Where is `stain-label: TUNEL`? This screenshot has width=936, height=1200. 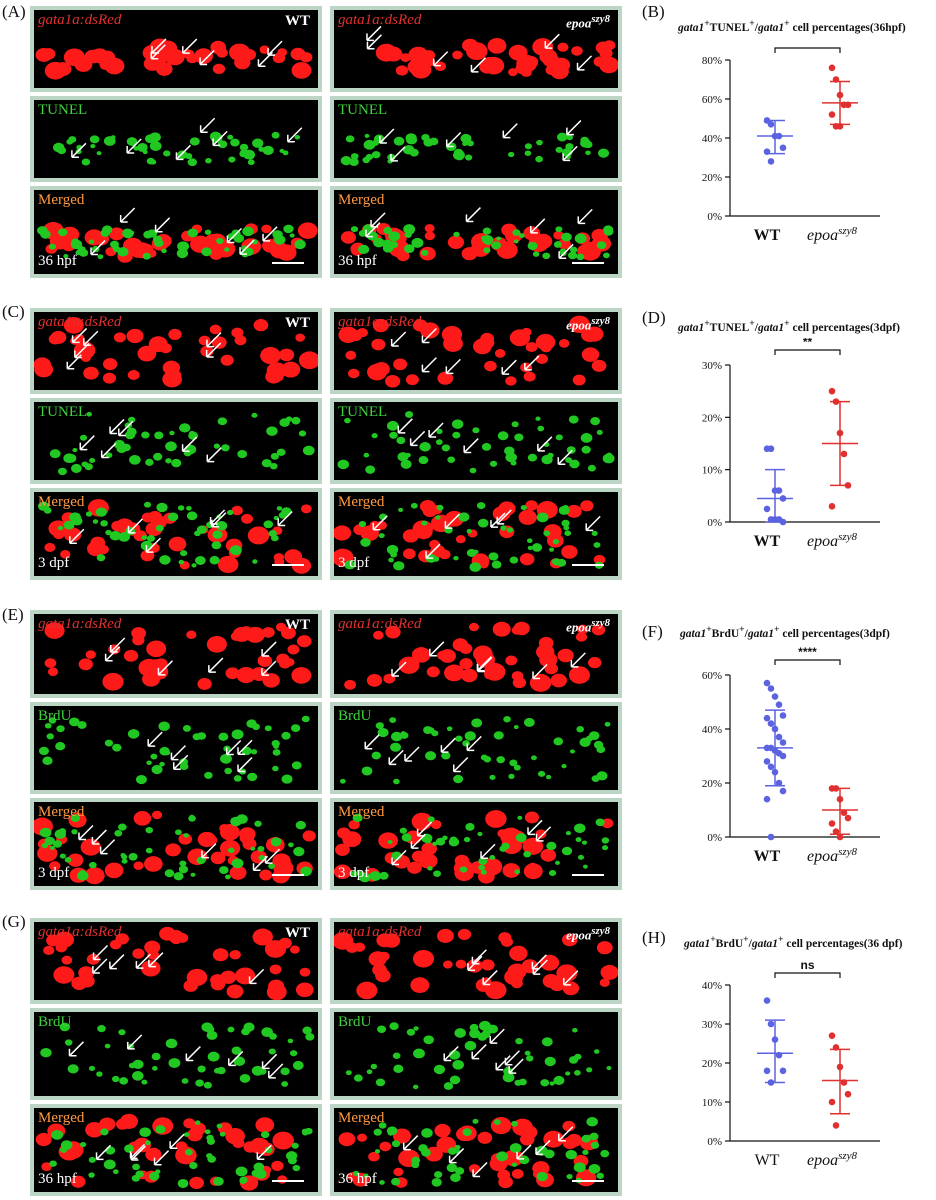
stain-label: TUNEL is located at coordinates (63, 110).